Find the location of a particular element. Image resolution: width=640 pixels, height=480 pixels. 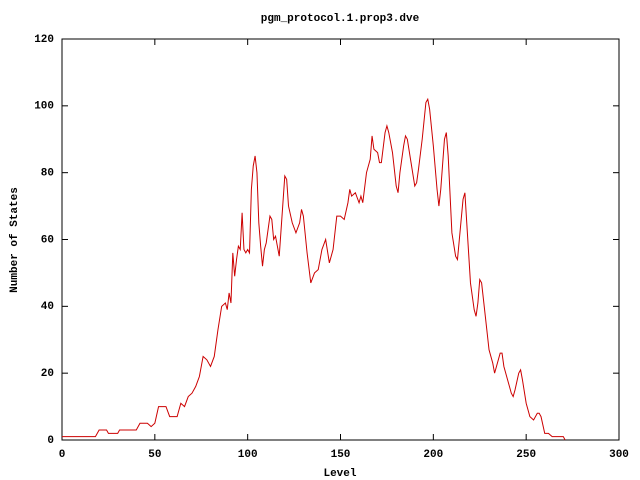

x-axis-label: Level is located at coordinates (339, 474).